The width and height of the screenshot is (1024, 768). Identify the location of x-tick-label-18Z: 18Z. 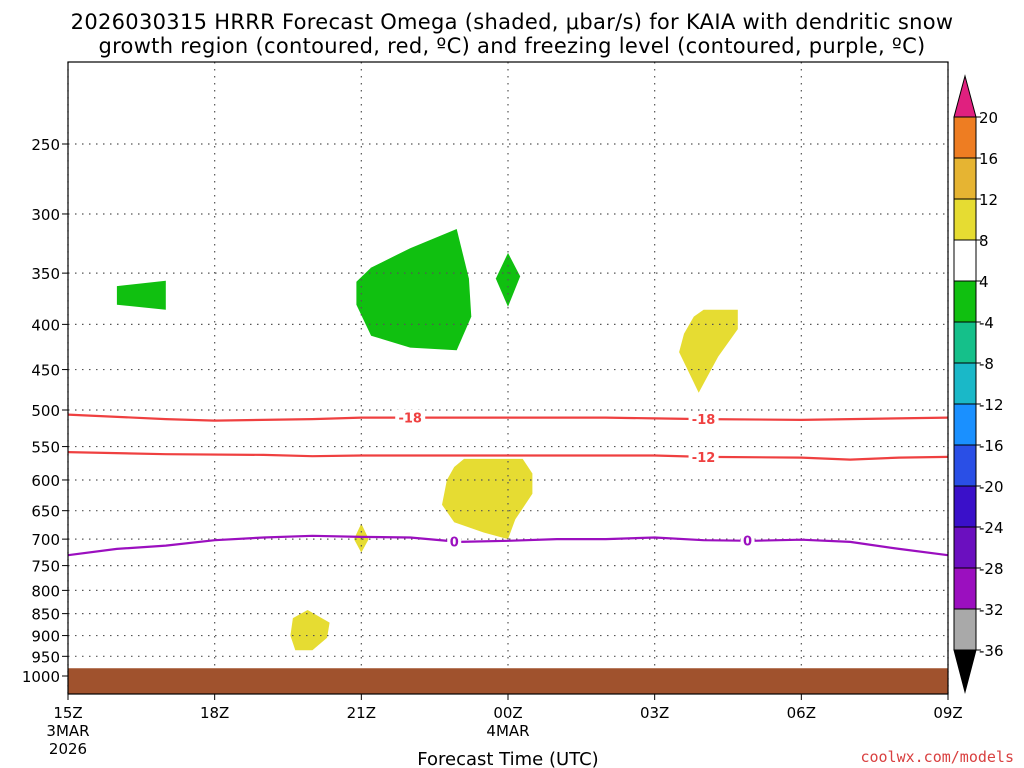
(214, 713).